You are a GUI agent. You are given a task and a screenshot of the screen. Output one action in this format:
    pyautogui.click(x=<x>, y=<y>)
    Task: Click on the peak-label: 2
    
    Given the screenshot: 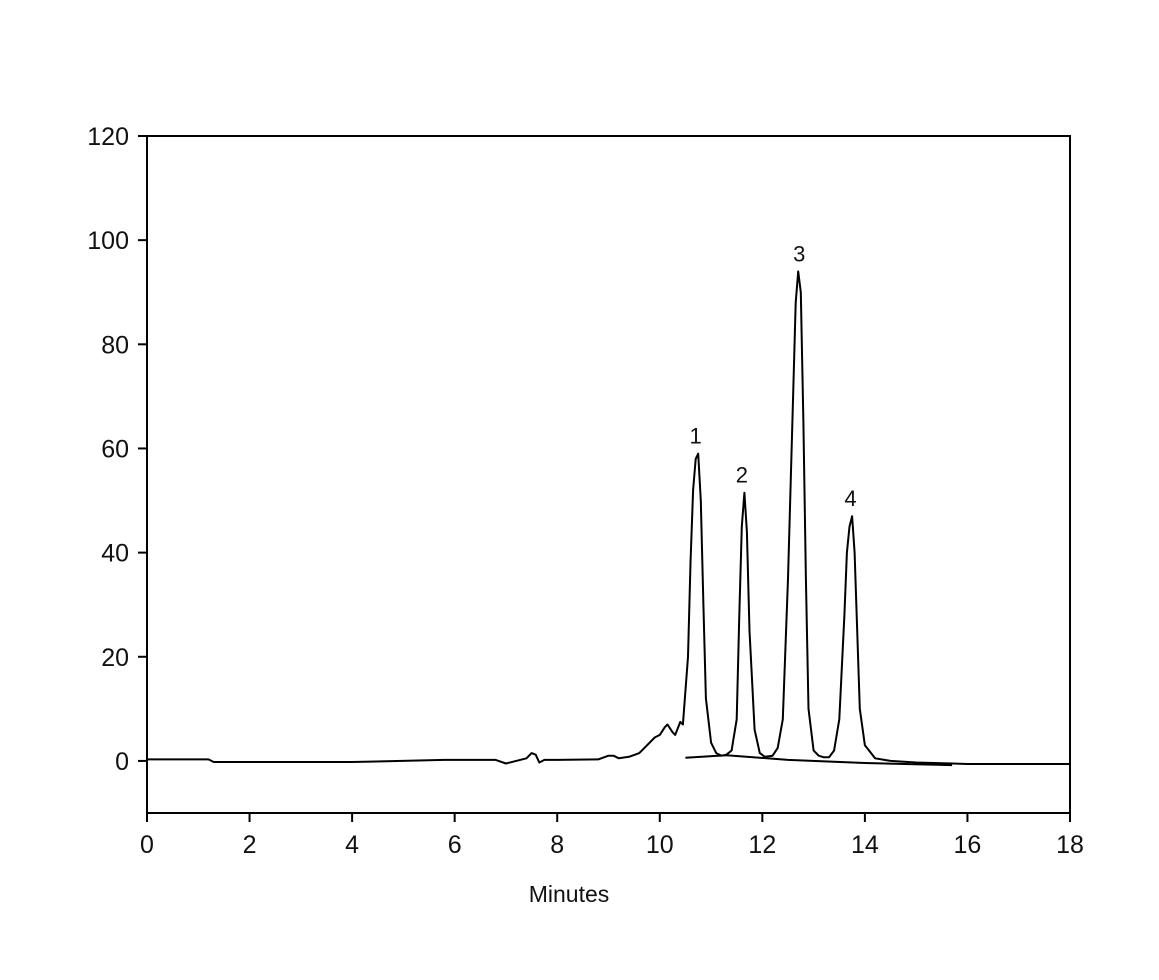 What is the action you would take?
    pyautogui.click(x=742, y=475)
    